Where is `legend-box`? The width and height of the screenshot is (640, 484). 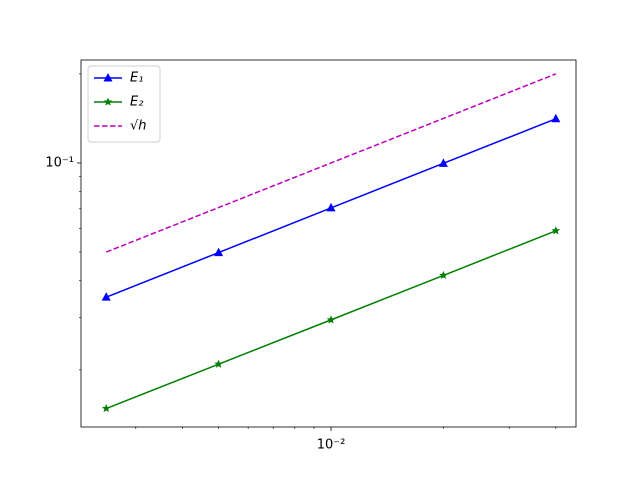 legend-box is located at coordinates (124, 104).